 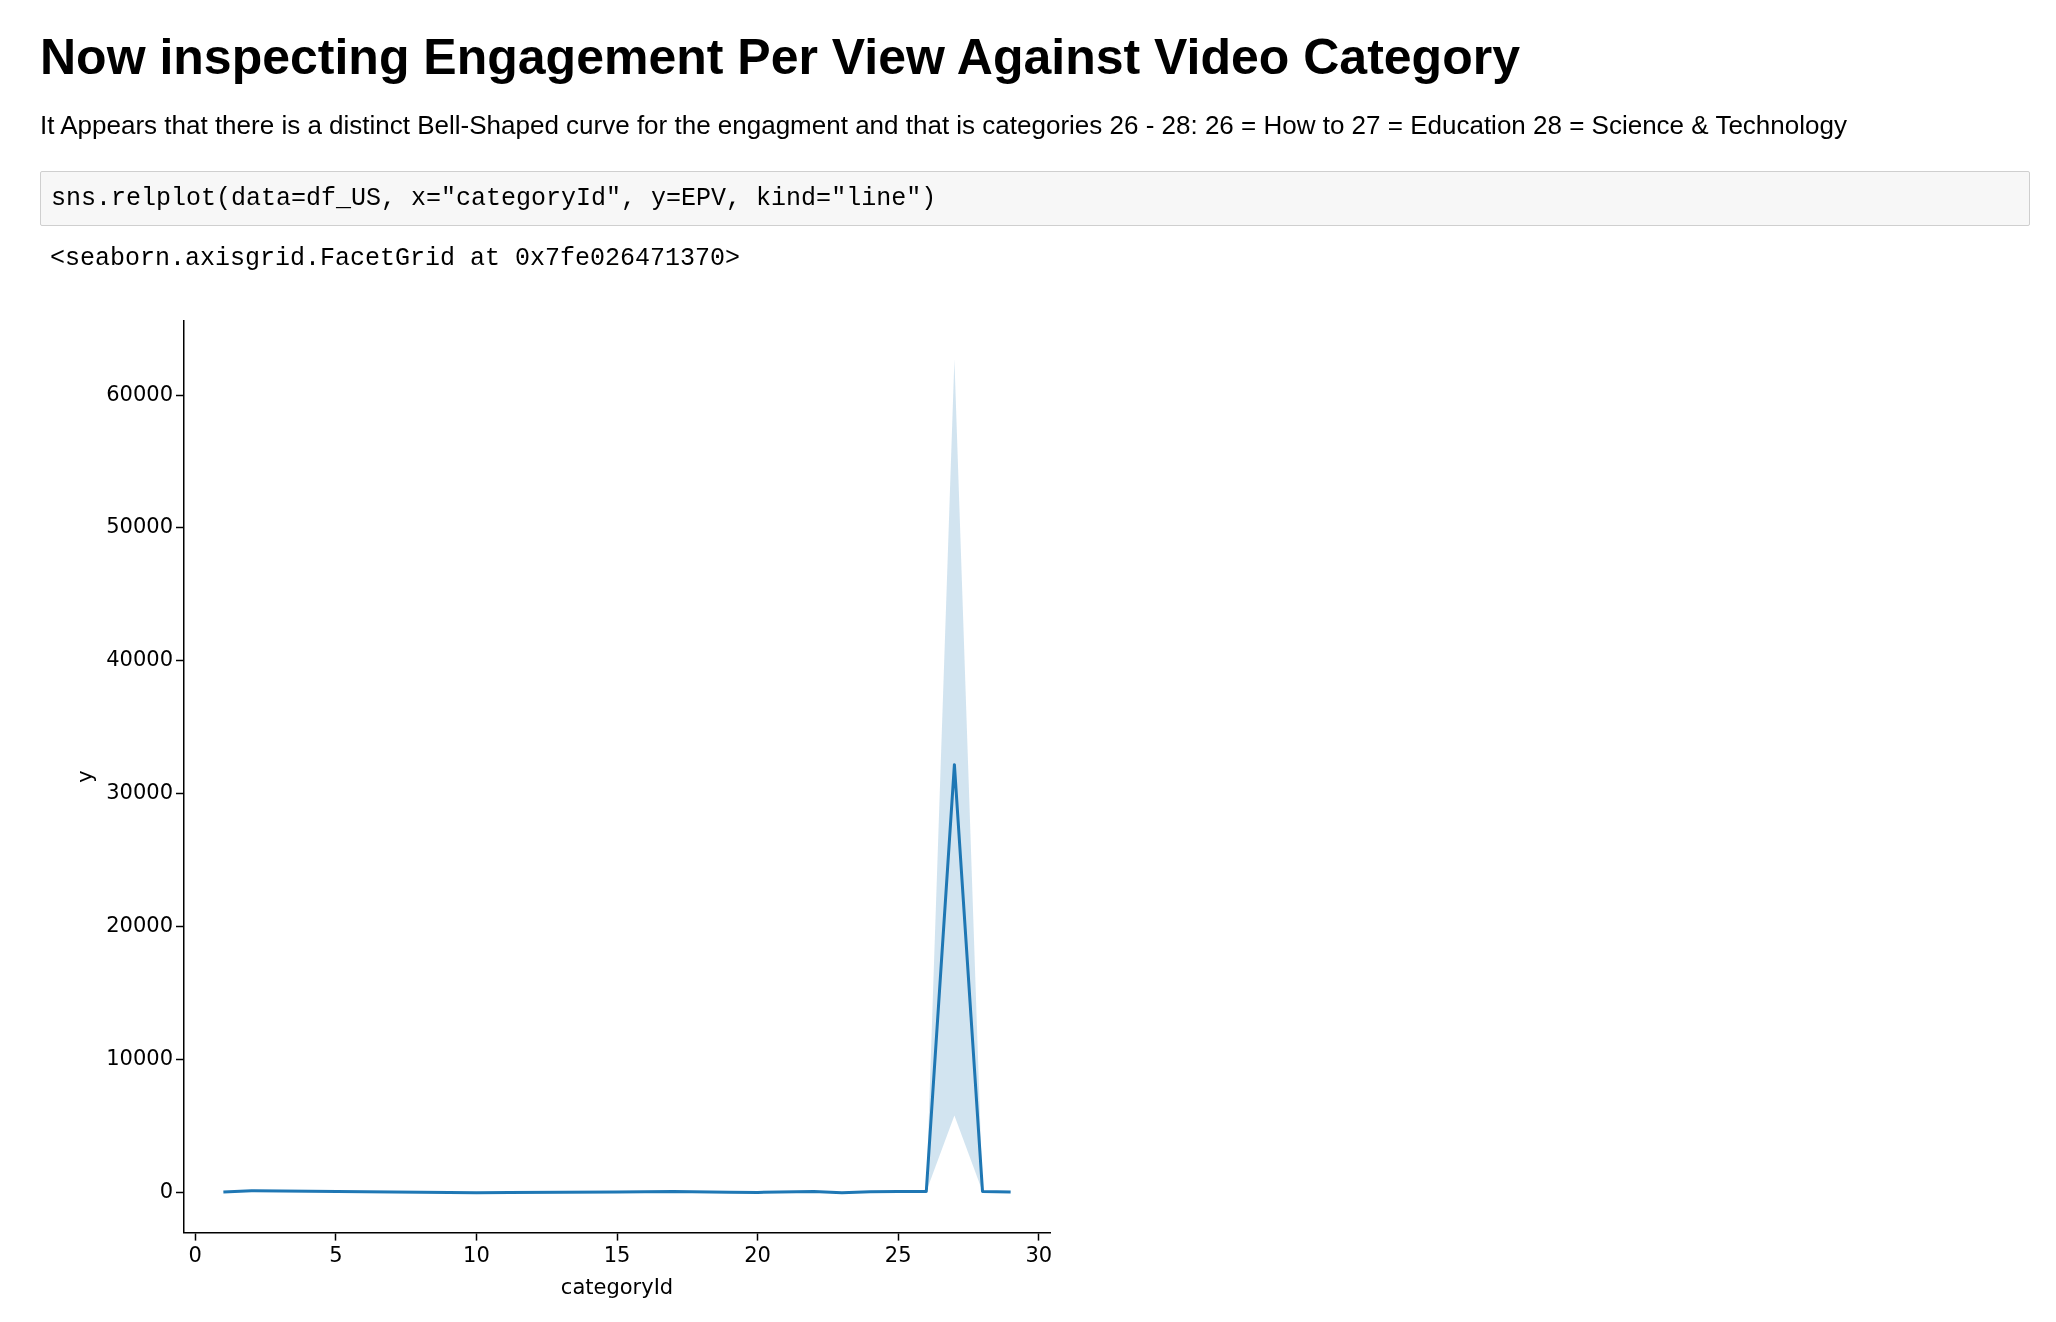 What do you see at coordinates (85, 776) in the screenshot?
I see `y-axis-title: y` at bounding box center [85, 776].